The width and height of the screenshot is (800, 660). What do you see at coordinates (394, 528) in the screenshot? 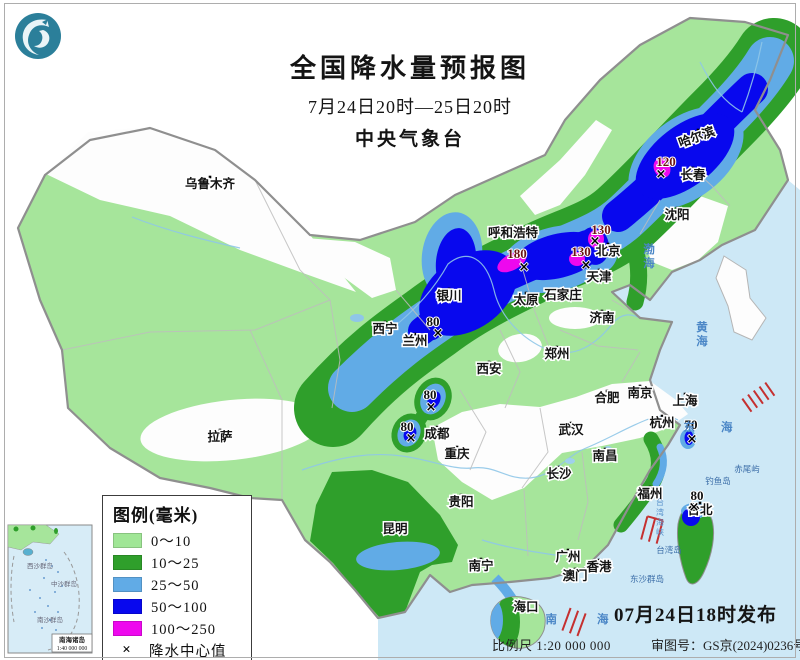
I see `city-label: 昆明` at bounding box center [394, 528].